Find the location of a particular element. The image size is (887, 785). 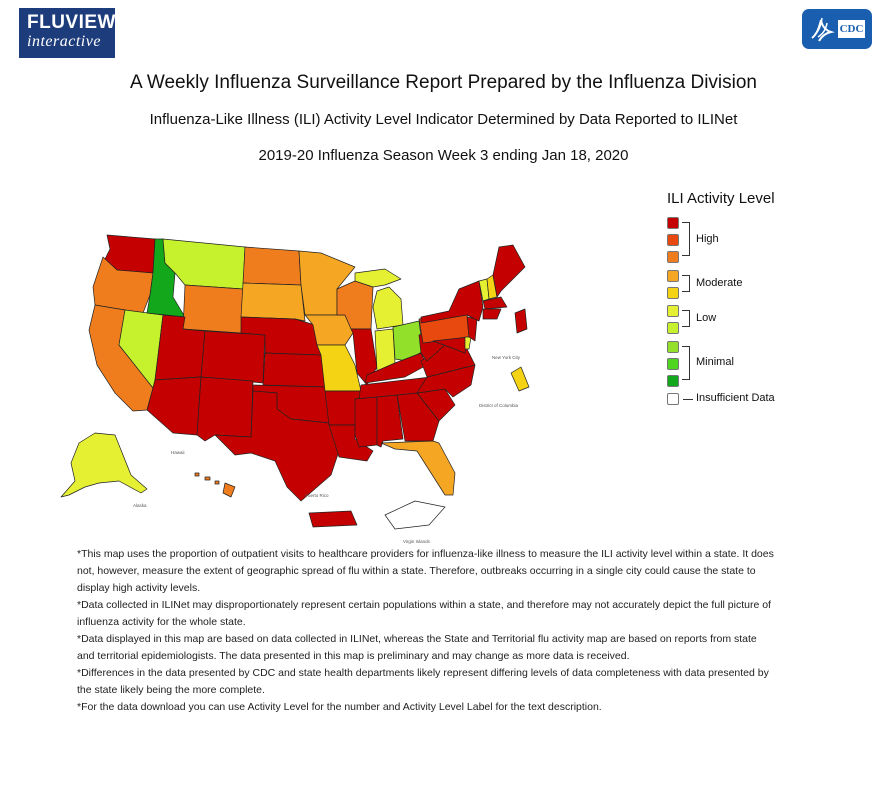

cdc-logo: CDC is located at coordinates (837, 29).